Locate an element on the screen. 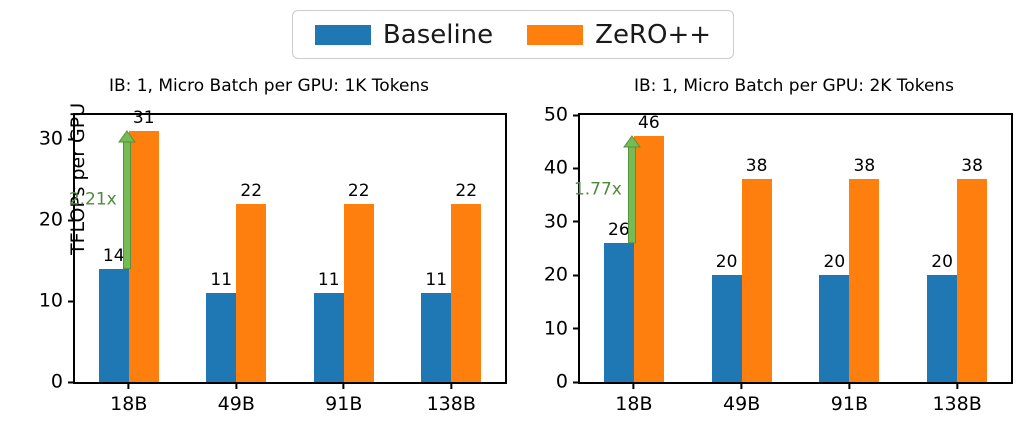 The height and width of the screenshot is (433, 1024). legend-entry-baseline: Baseline is located at coordinates (404, 34).